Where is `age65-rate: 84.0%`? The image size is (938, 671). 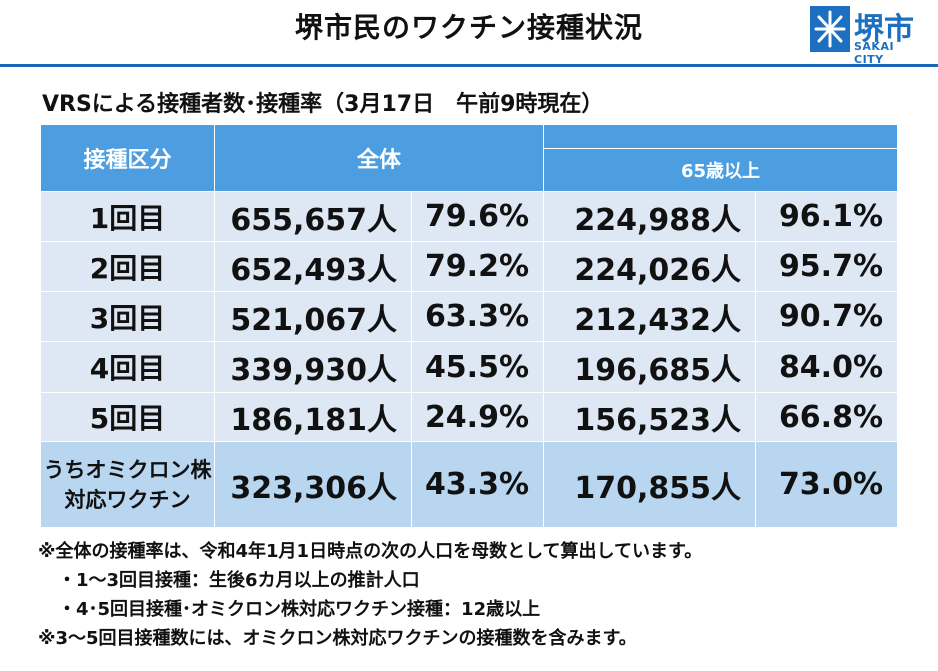 age65-rate: 84.0% is located at coordinates (827, 367).